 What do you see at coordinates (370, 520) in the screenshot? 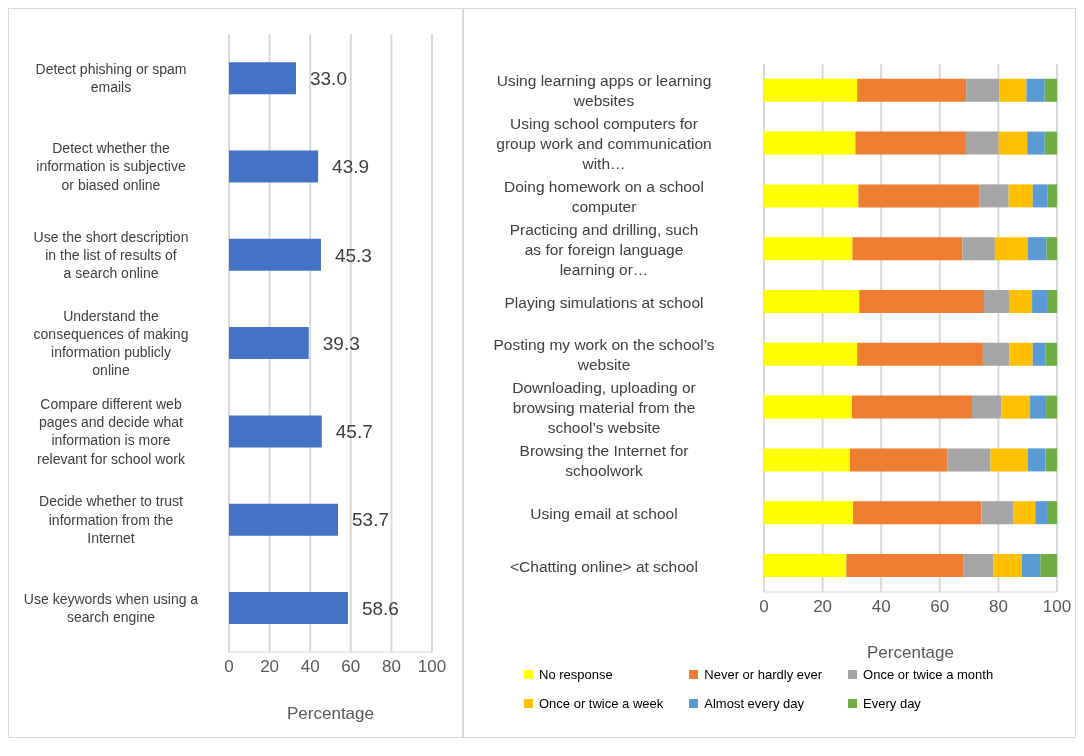
I see `data-label: 53.7` at bounding box center [370, 520].